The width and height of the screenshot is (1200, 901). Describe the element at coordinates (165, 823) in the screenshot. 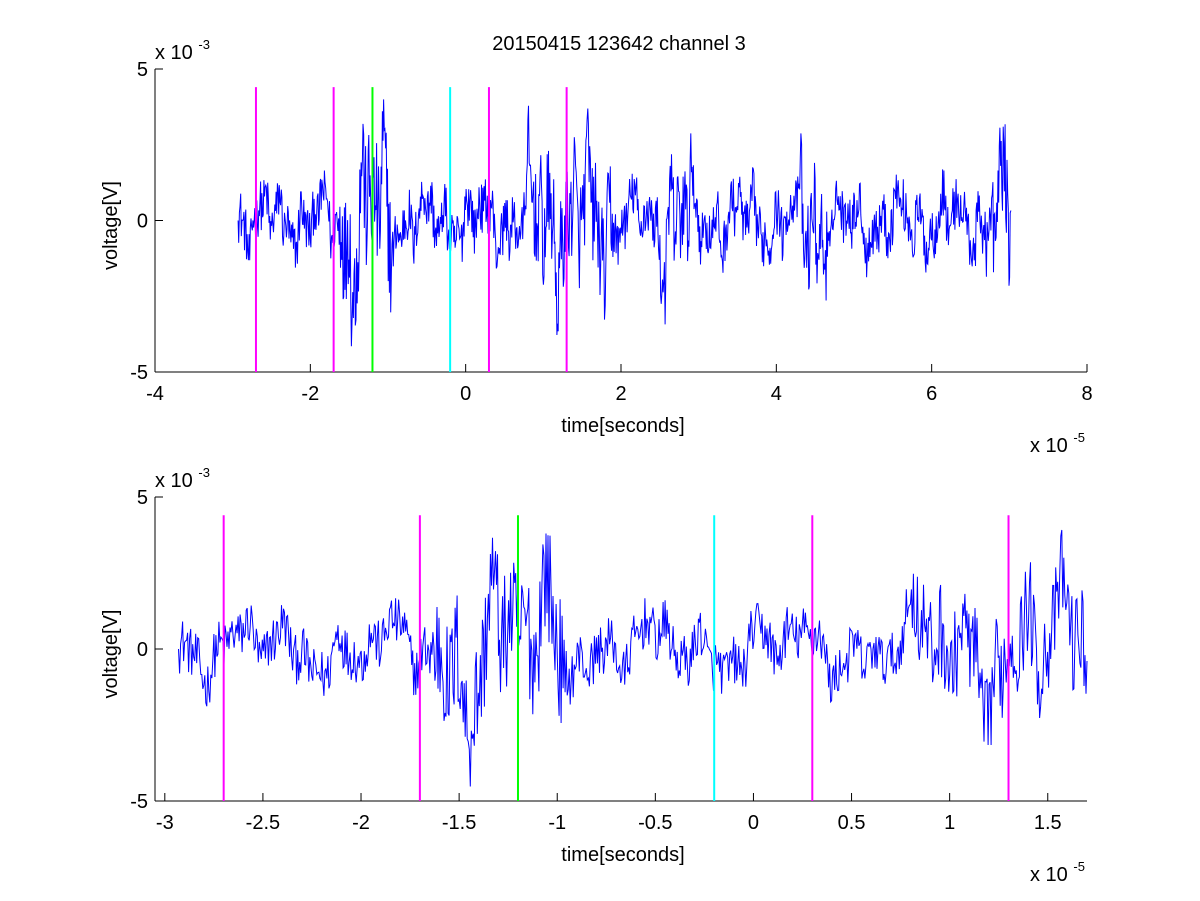

I see `x-tick-label: -3` at that location.